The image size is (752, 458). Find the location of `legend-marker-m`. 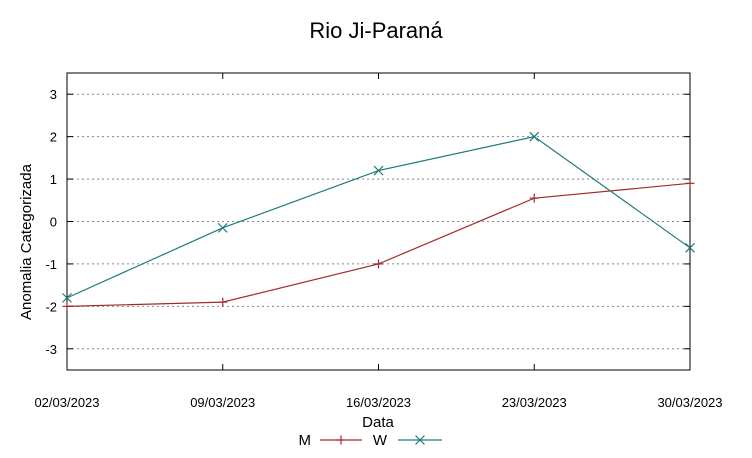

legend-marker-m is located at coordinates (341, 440).